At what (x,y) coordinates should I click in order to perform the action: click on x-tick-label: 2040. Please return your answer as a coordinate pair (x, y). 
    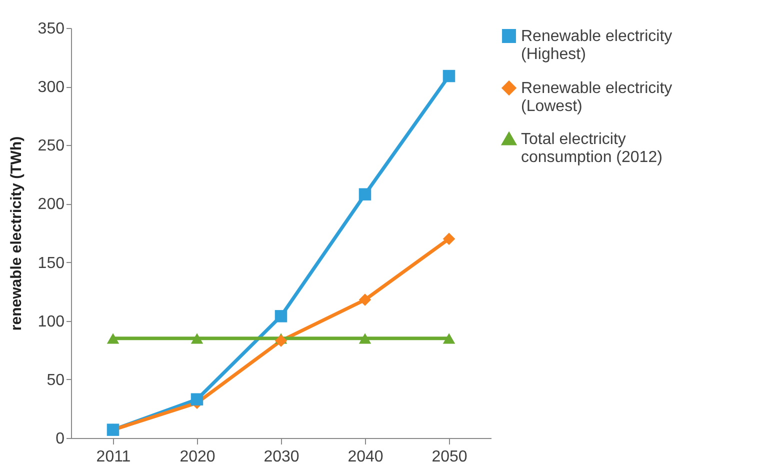
    Looking at the image, I should click on (366, 457).